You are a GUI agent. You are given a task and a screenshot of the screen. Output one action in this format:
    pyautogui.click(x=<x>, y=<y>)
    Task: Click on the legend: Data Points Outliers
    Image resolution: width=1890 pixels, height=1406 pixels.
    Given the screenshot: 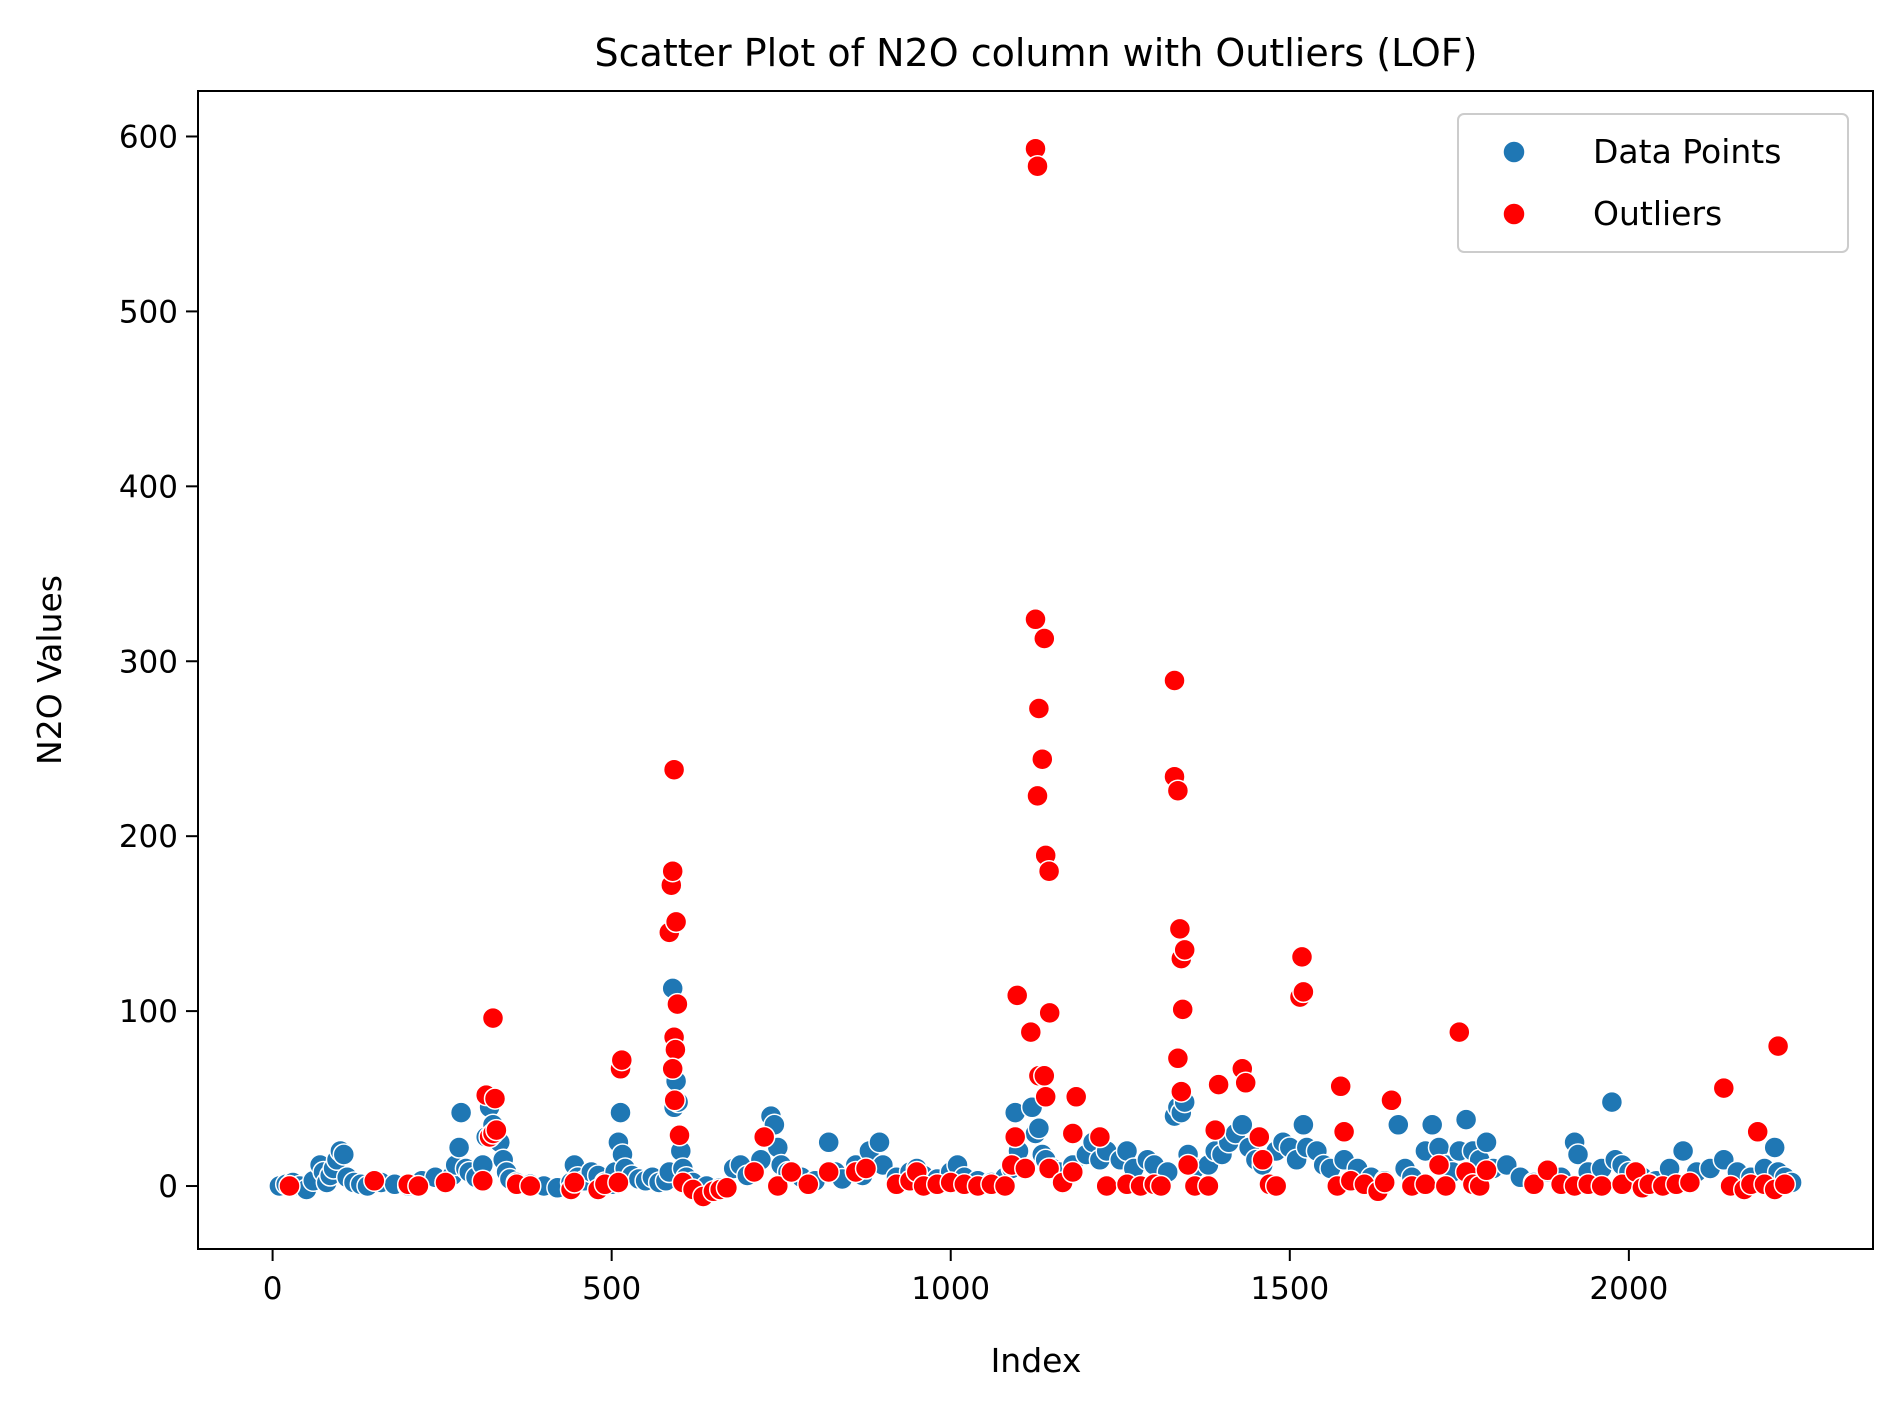 What is the action you would take?
    pyautogui.click(x=1653, y=183)
    